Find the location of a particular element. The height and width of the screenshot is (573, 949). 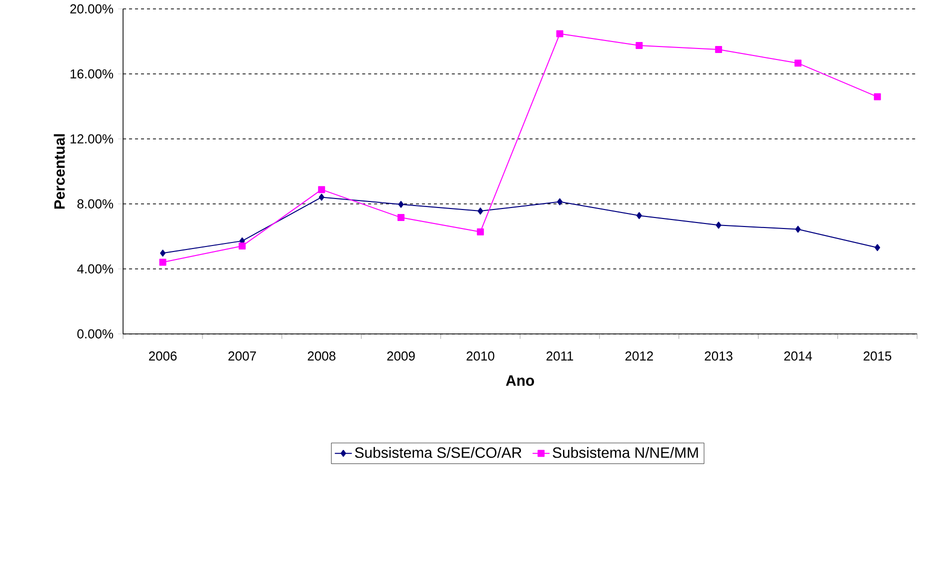

legend-label: Subsistema S/SE/CO/AR is located at coordinates (438, 452).